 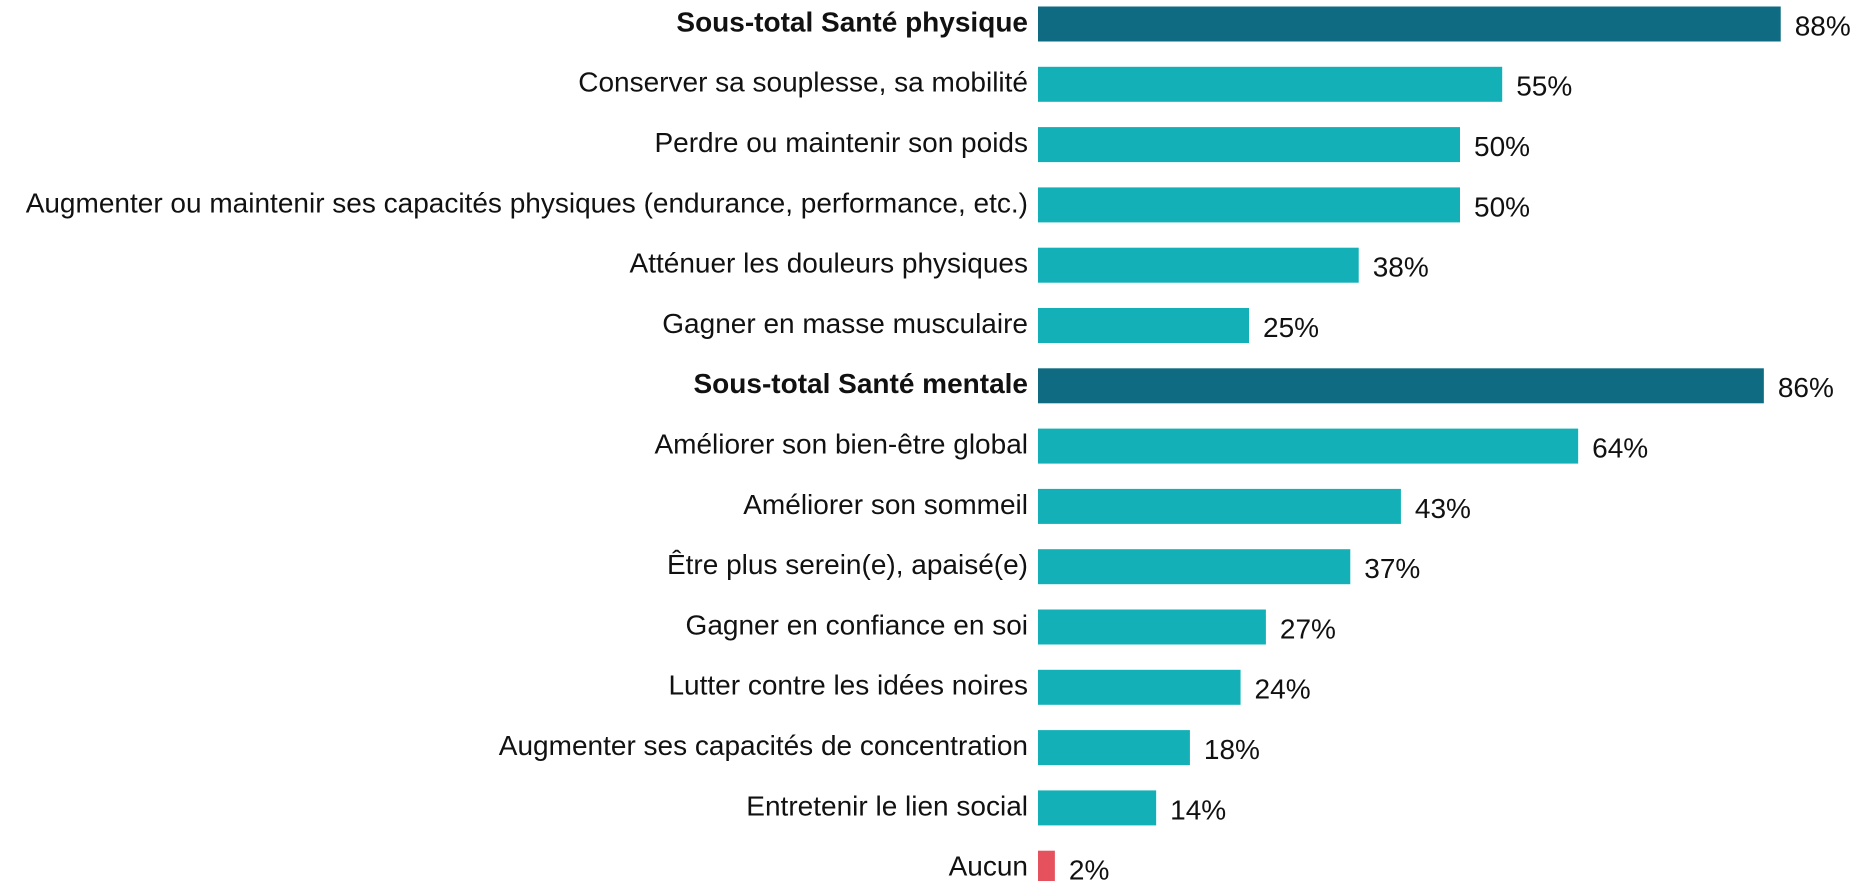 What do you see at coordinates (1089, 868) in the screenshot?
I see `value-label: 2%` at bounding box center [1089, 868].